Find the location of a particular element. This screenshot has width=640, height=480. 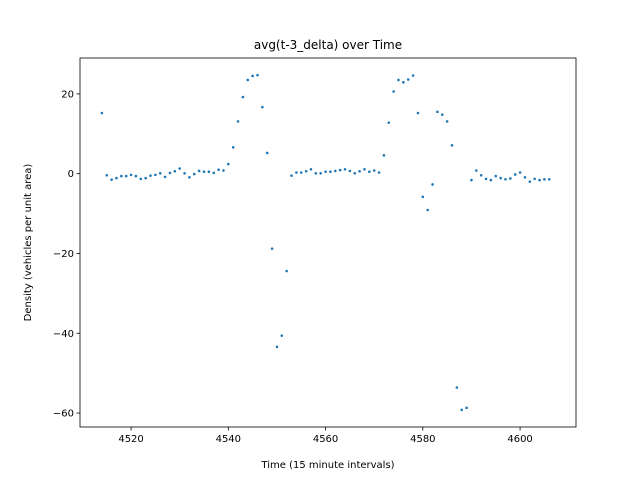

y-tick-label-0: −60 is located at coordinates (63, 414).